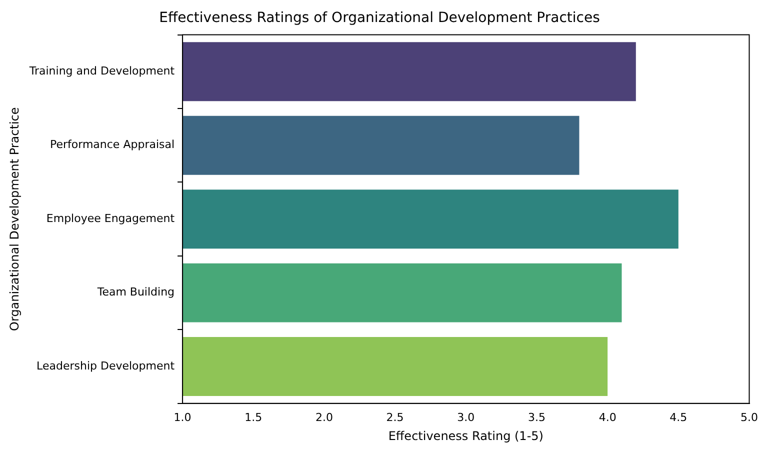 This screenshot has width=761, height=450. I want to click on y-tick-label: Team Building, so click(135, 292).